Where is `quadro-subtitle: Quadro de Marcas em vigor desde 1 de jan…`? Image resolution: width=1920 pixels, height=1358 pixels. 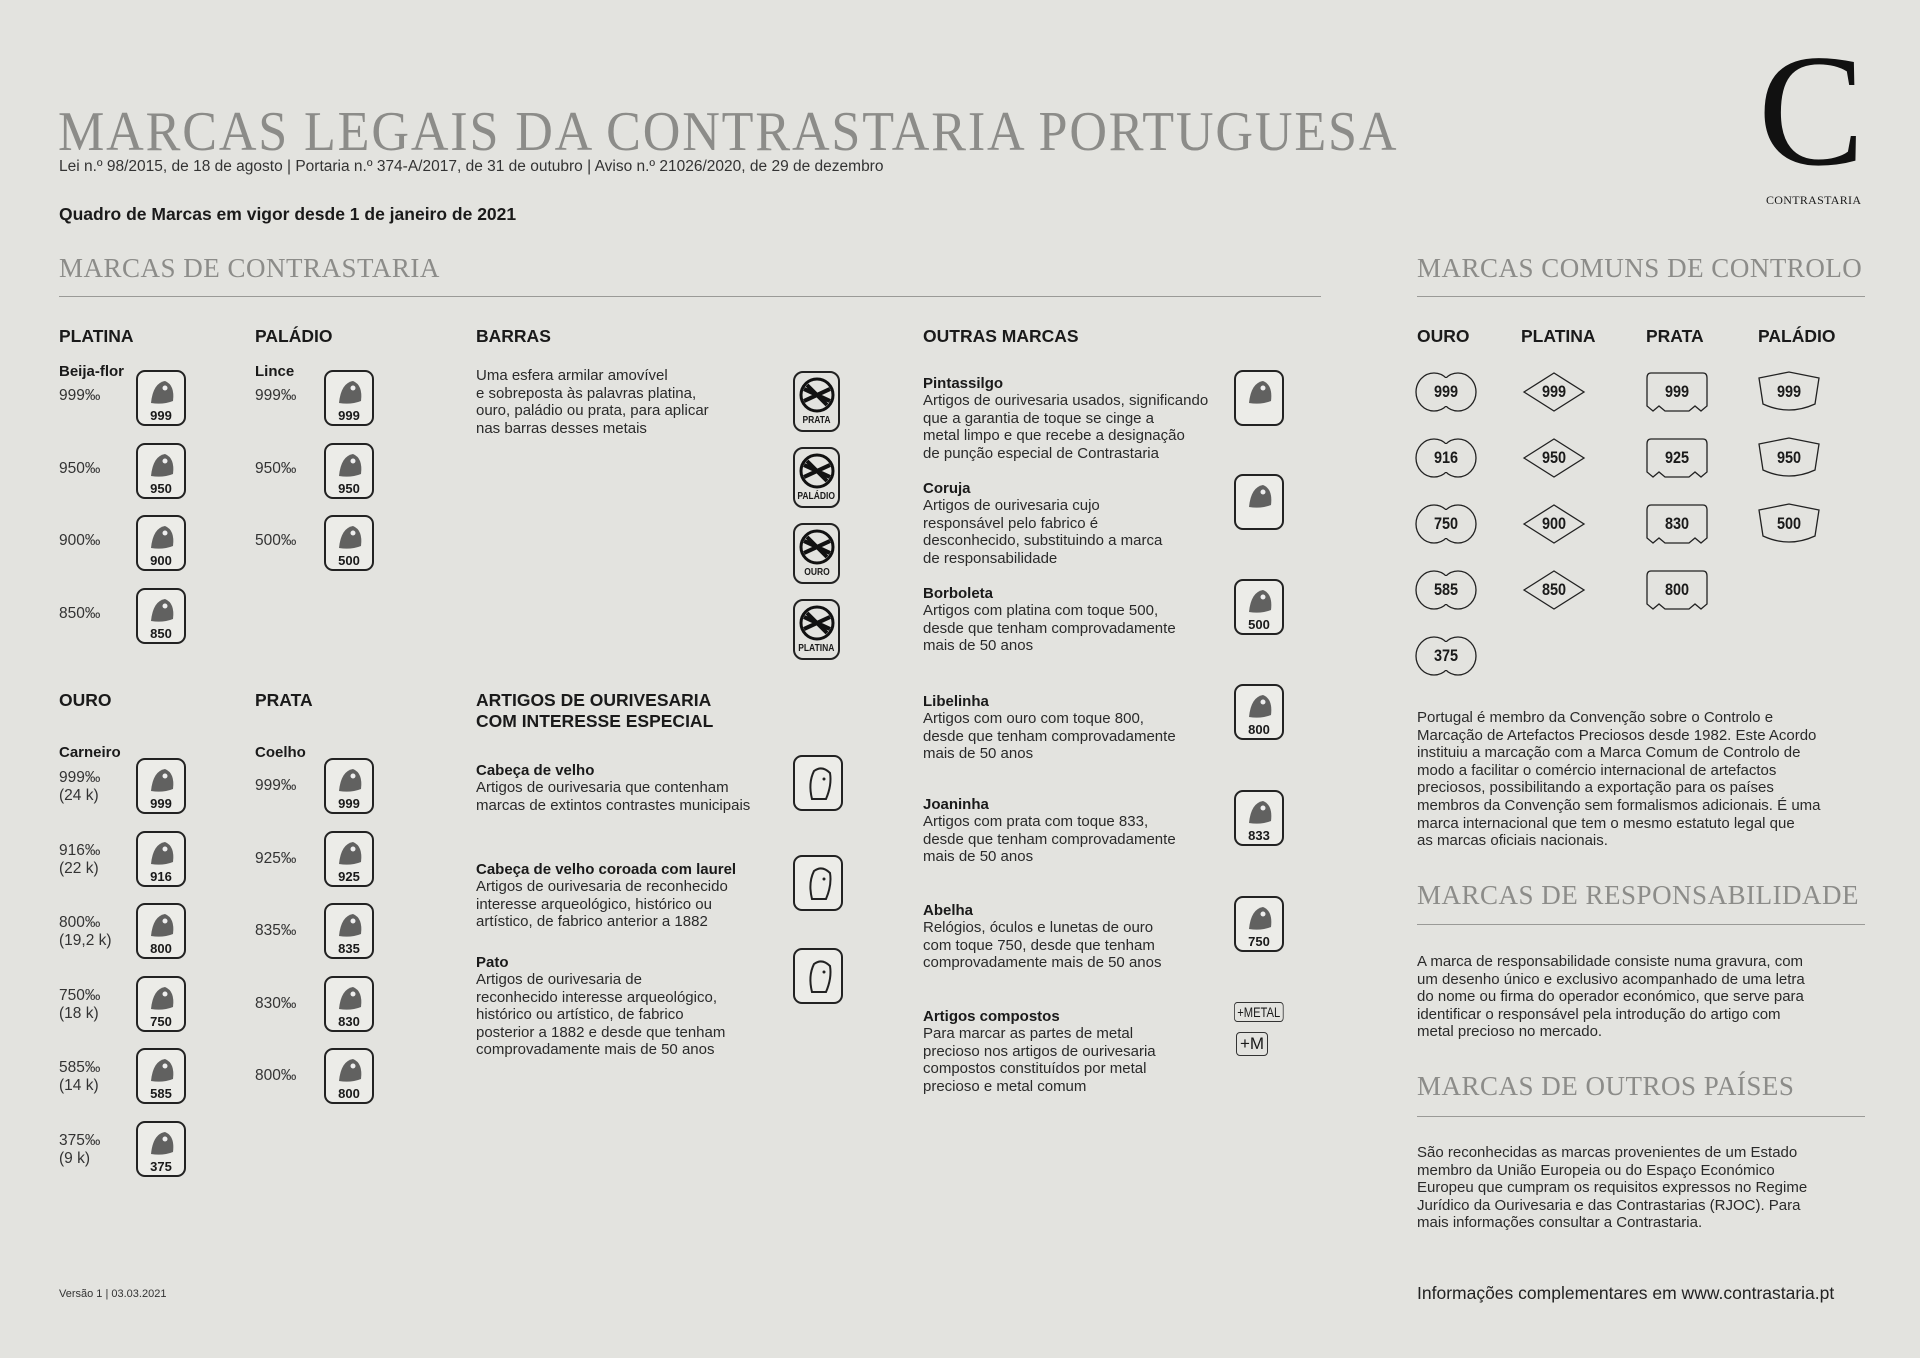 quadro-subtitle: Quadro de Marcas em vigor desde 1 de jan… is located at coordinates (288, 214).